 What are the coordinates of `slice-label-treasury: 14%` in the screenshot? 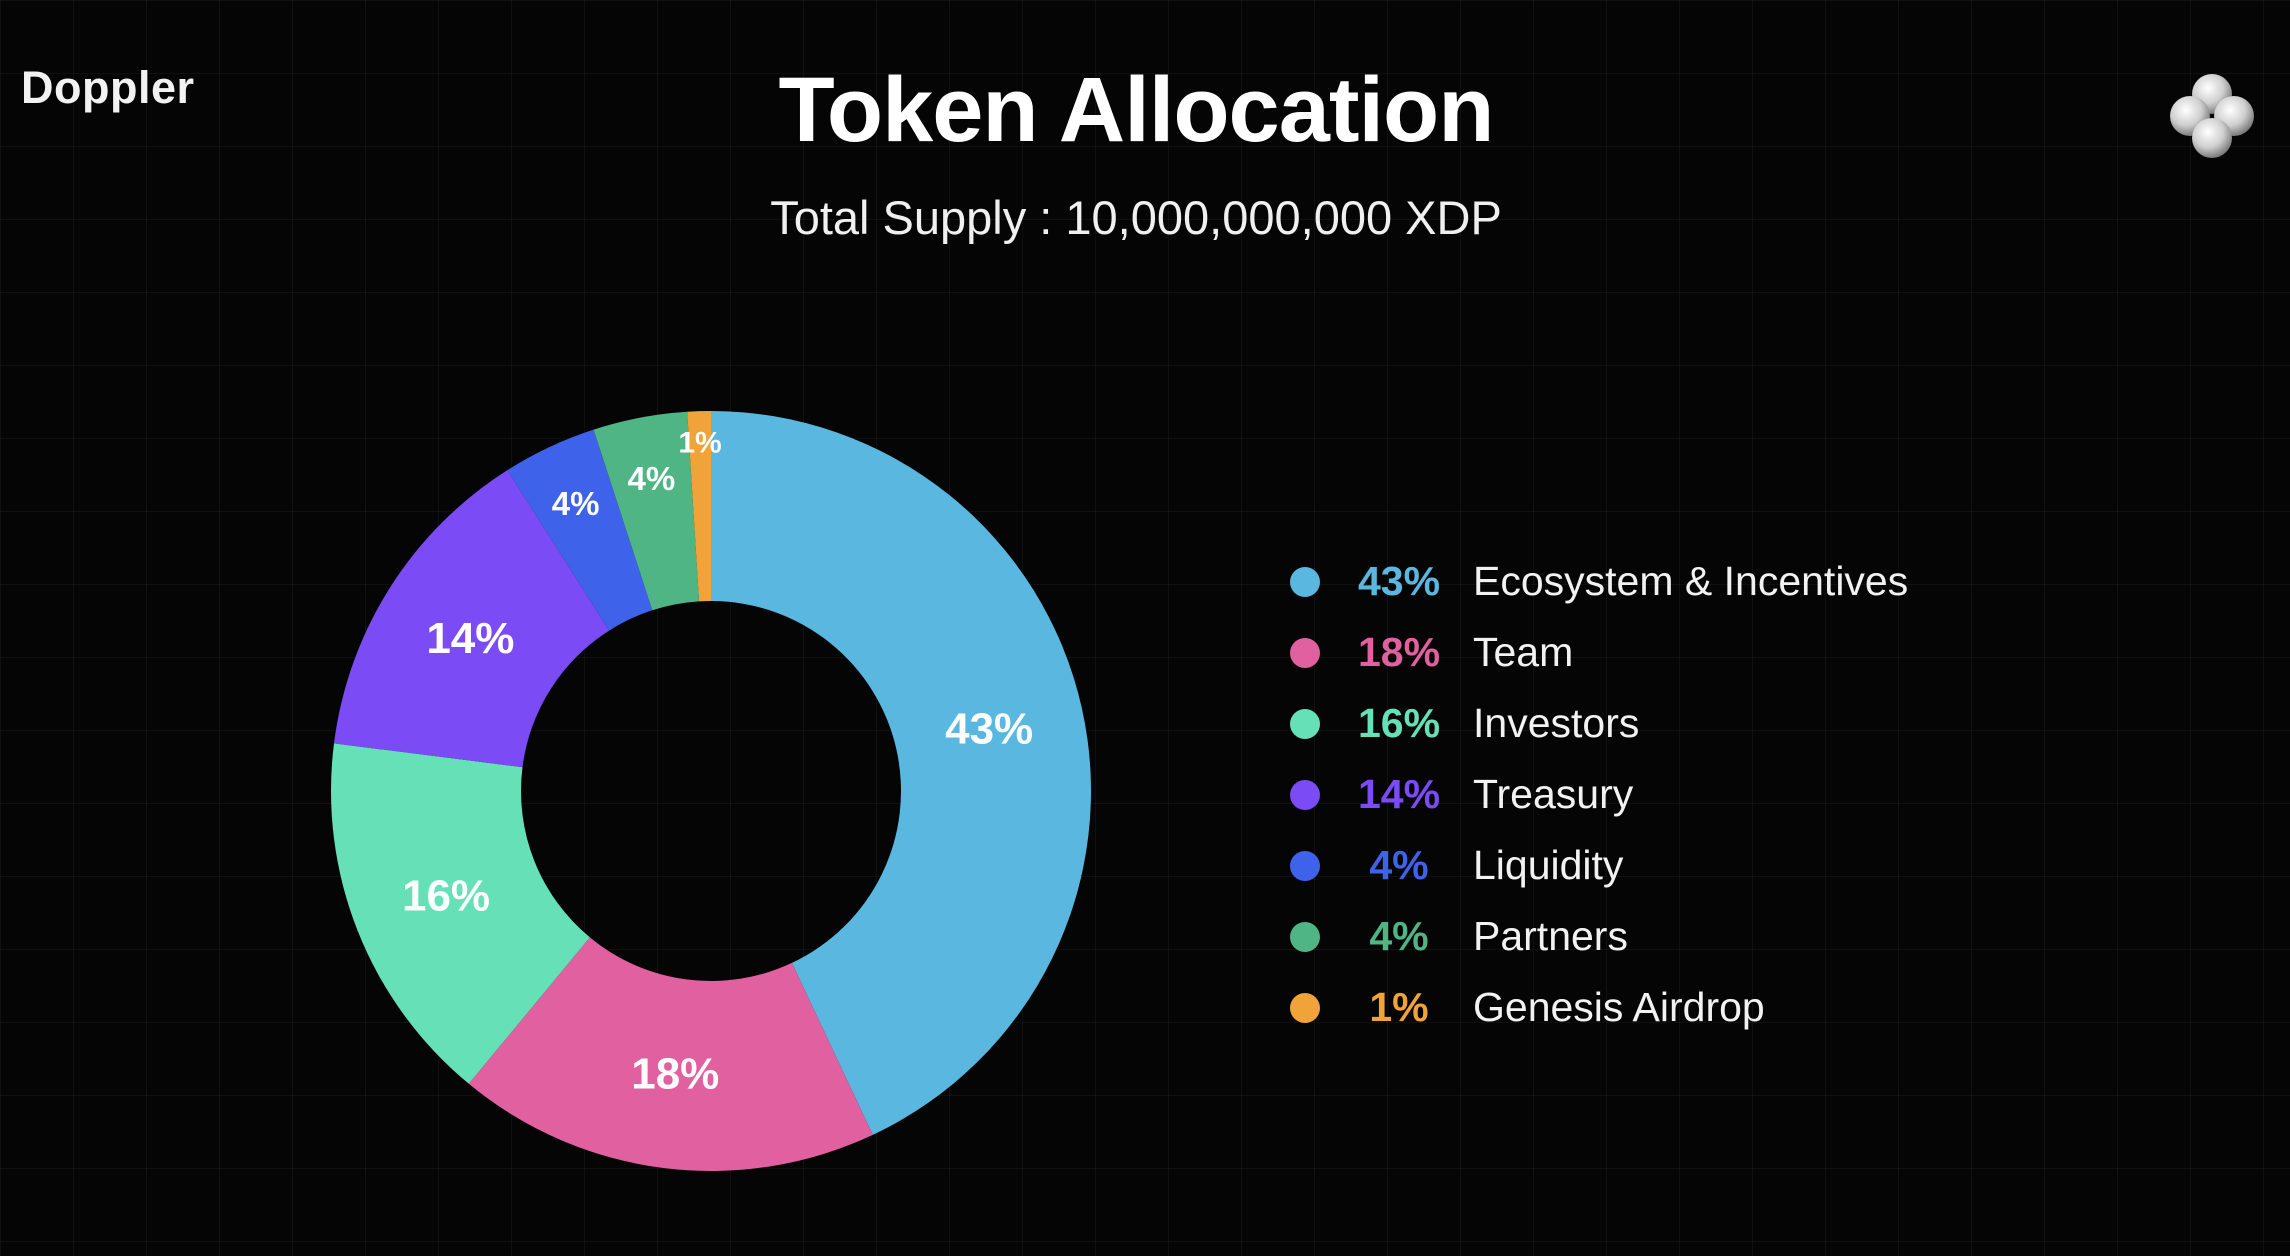 It's located at (470, 638).